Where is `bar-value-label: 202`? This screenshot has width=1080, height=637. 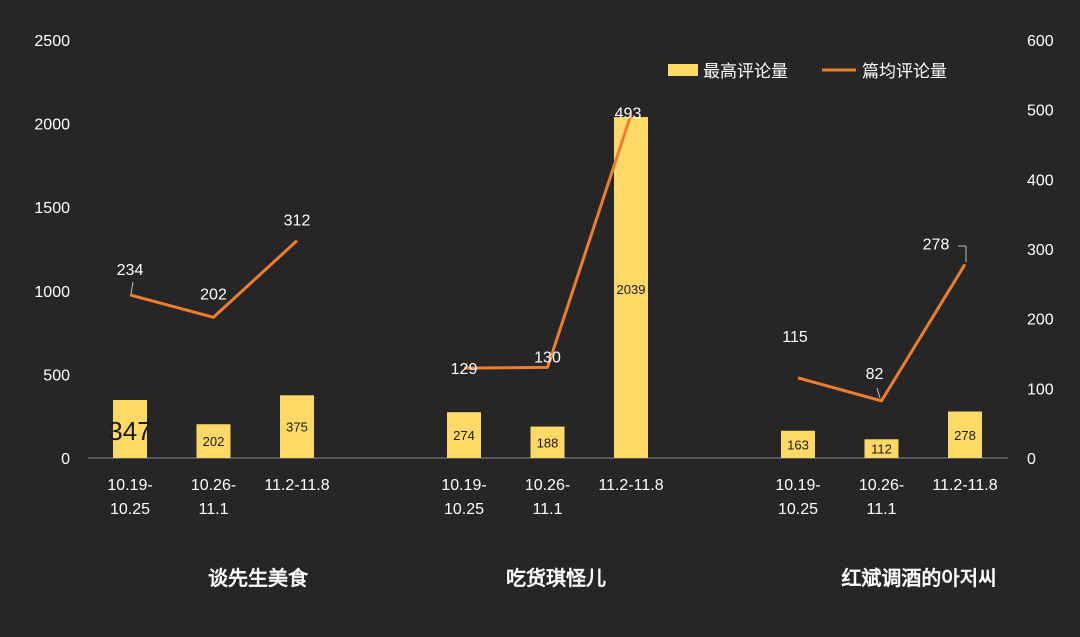 bar-value-label: 202 is located at coordinates (214, 441).